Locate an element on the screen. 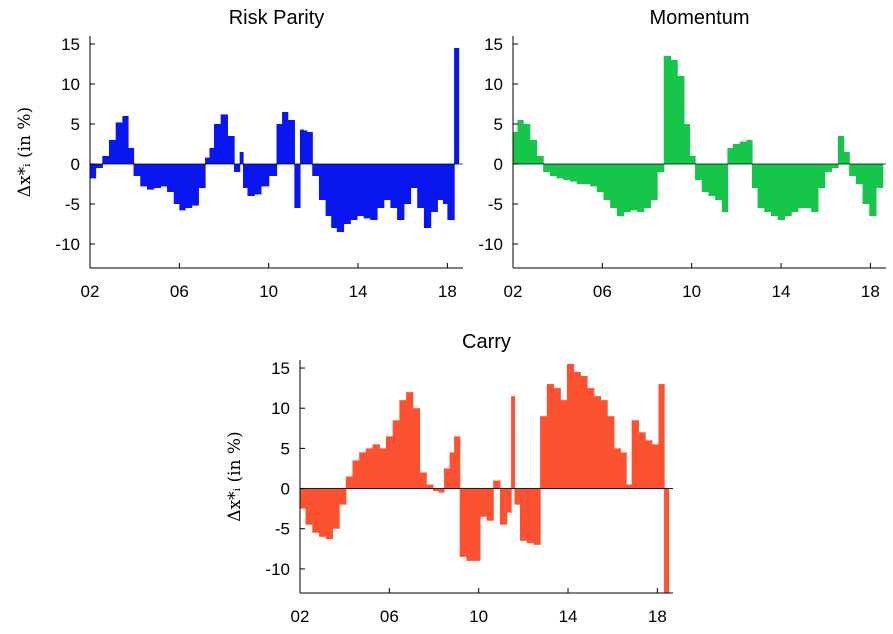  y-tick-label: -5 is located at coordinates (282, 529).